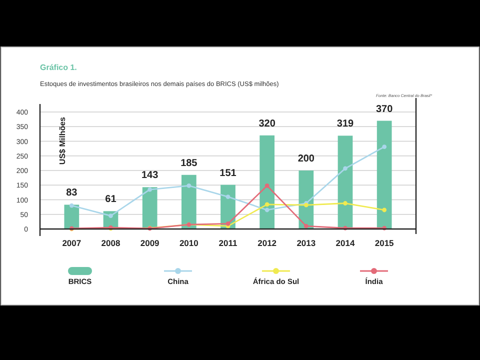 The height and width of the screenshot is (360, 480). I want to click on x-tick-label: 2007, so click(72, 243).